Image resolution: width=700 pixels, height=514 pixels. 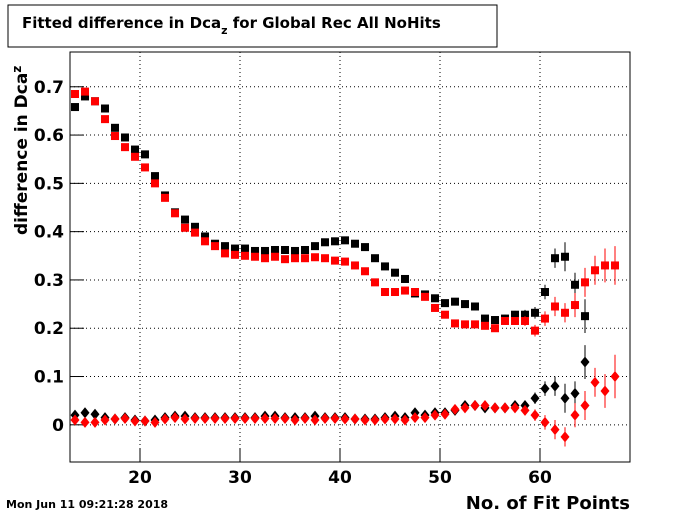 I want to click on x-axis-label: No. of Fit Points, so click(x=548, y=503).